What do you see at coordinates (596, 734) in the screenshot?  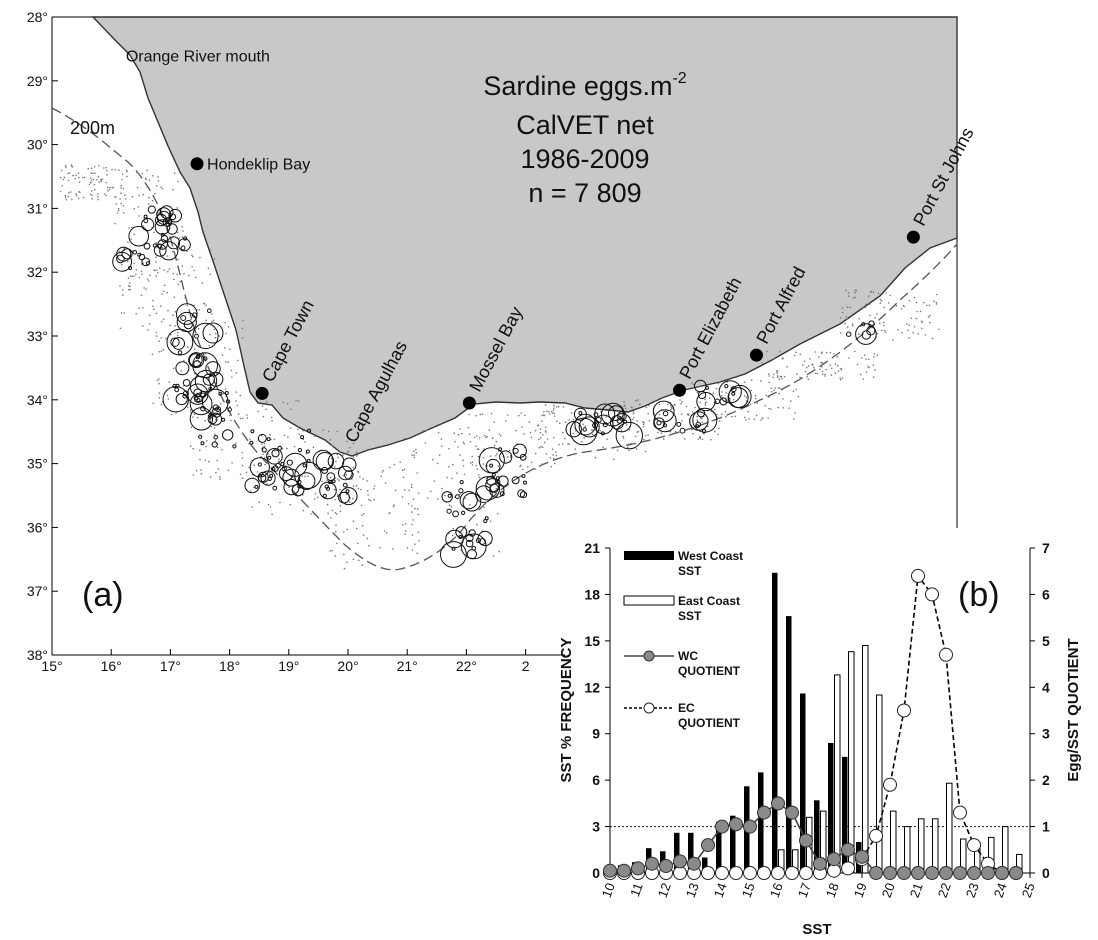 I see `y-tick-label: 9` at bounding box center [596, 734].